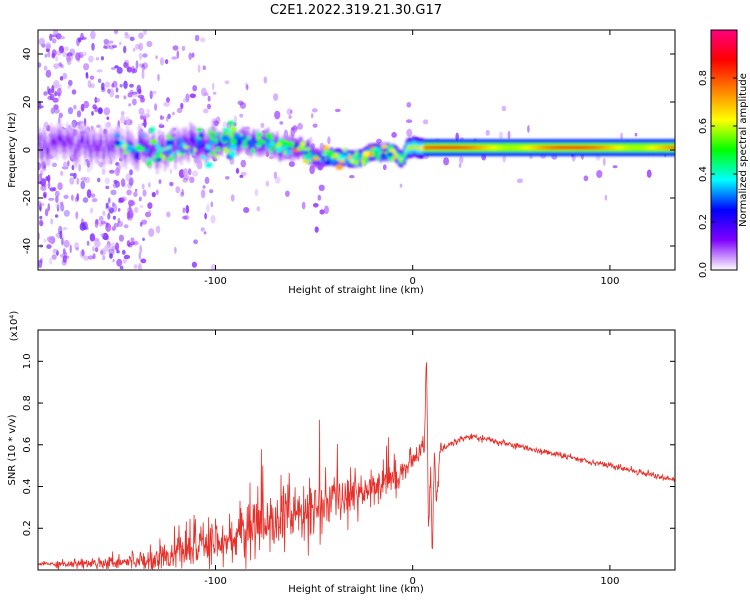 This screenshot has height=604, width=750. What do you see at coordinates (703, 174) in the screenshot?
I see `colorbar-tick-label: 0.4` at bounding box center [703, 174].